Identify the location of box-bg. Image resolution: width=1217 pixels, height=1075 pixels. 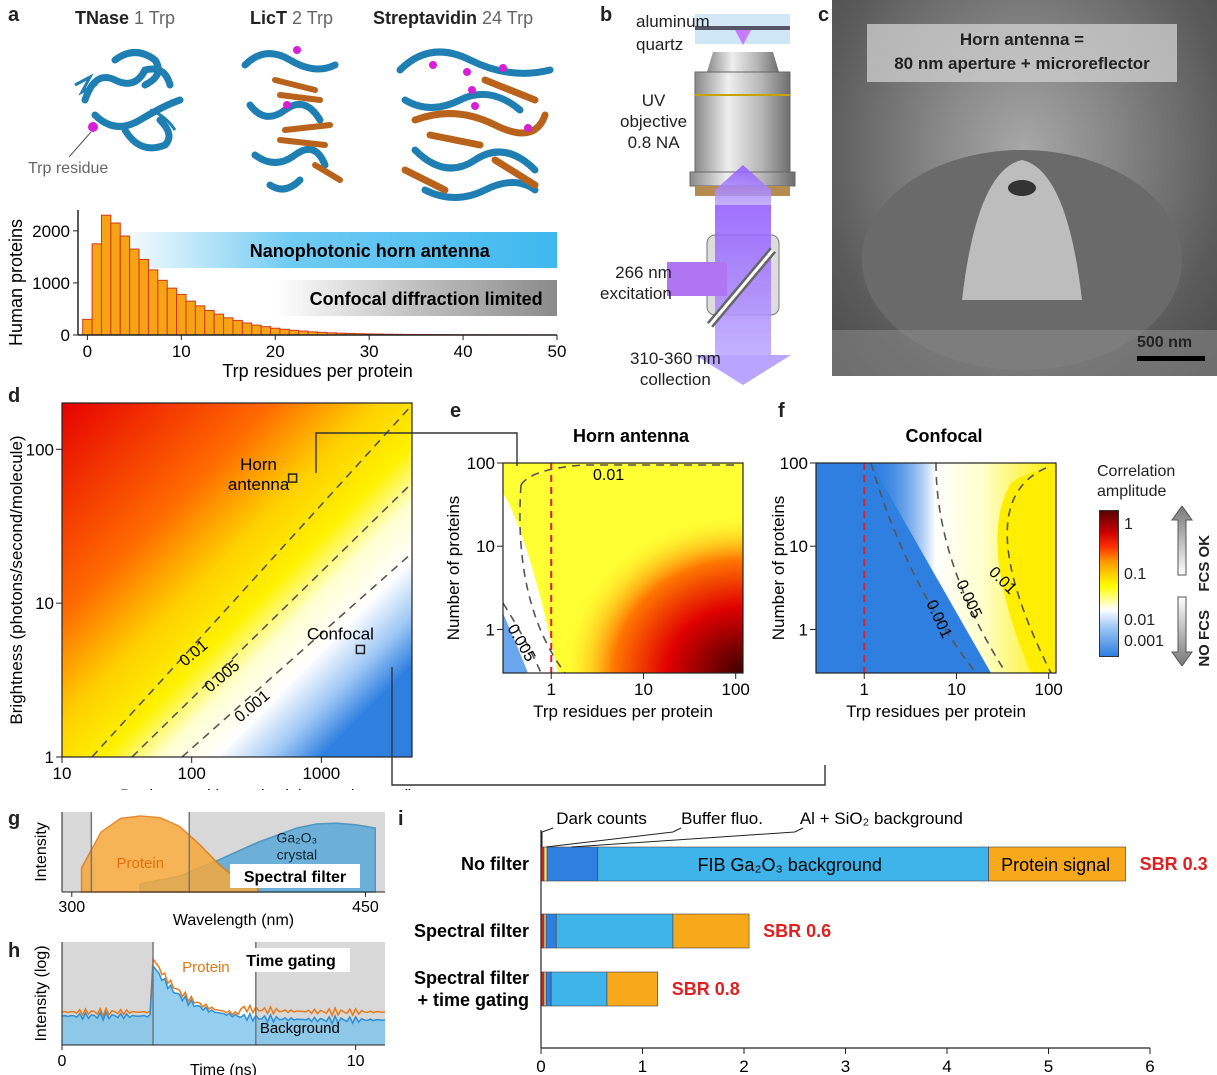
(291, 960).